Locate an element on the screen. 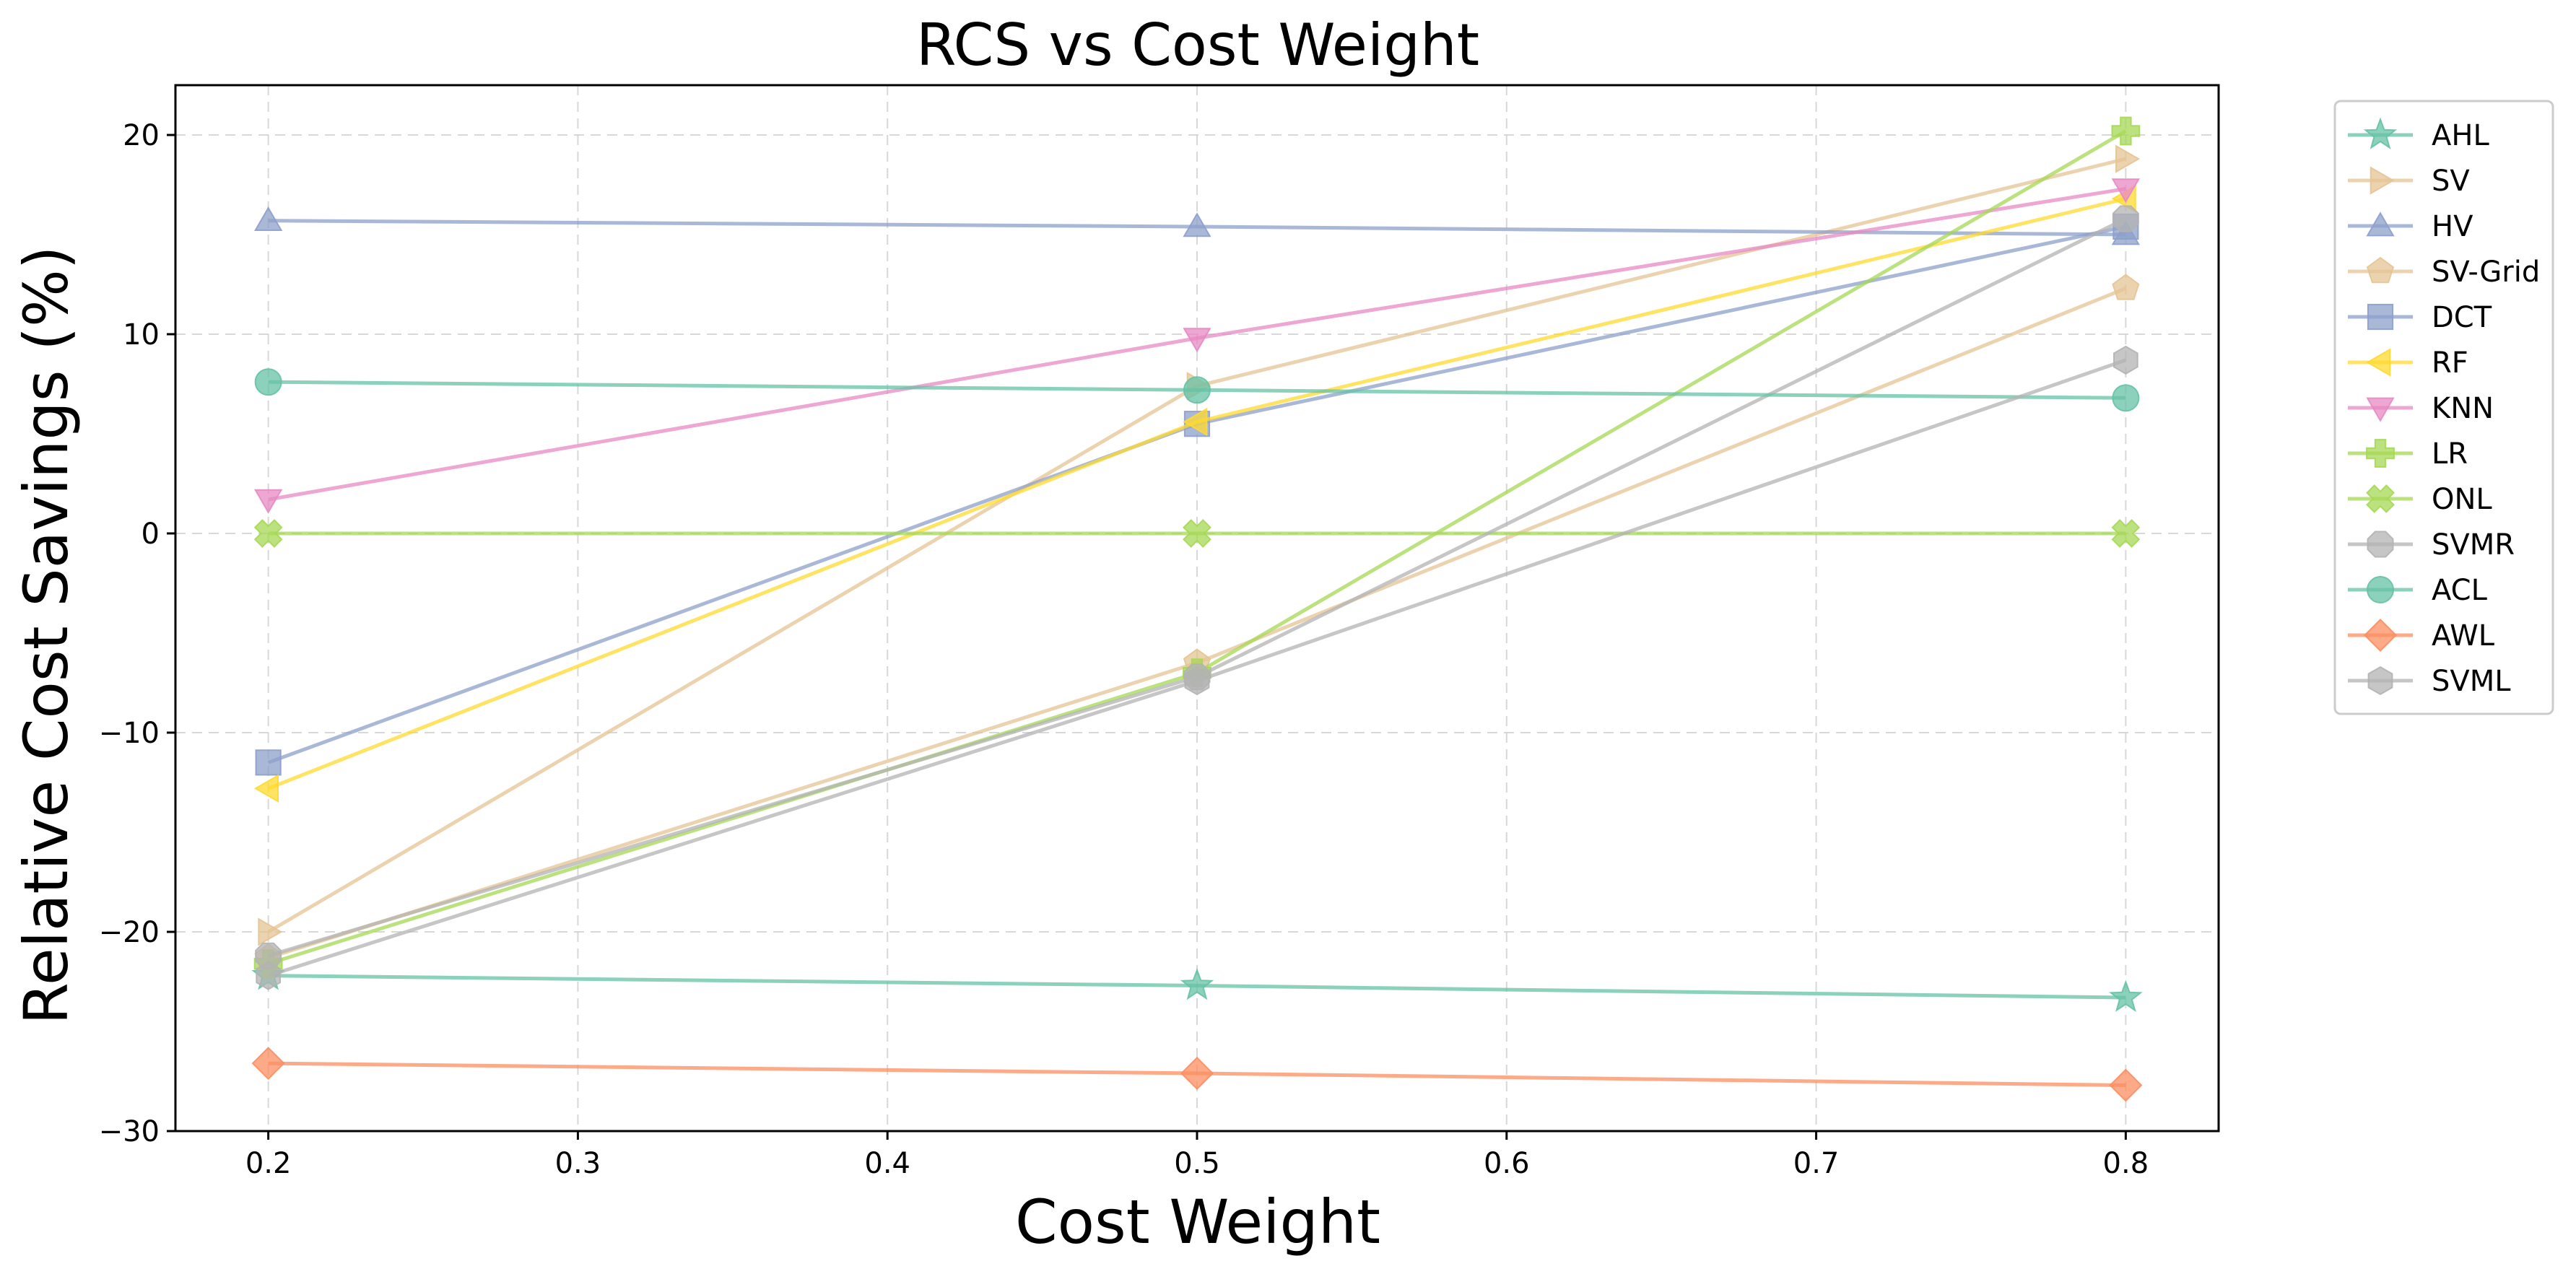 This screenshot has width=2576, height=1274. x-tick-label: 0.2 is located at coordinates (268, 1163).